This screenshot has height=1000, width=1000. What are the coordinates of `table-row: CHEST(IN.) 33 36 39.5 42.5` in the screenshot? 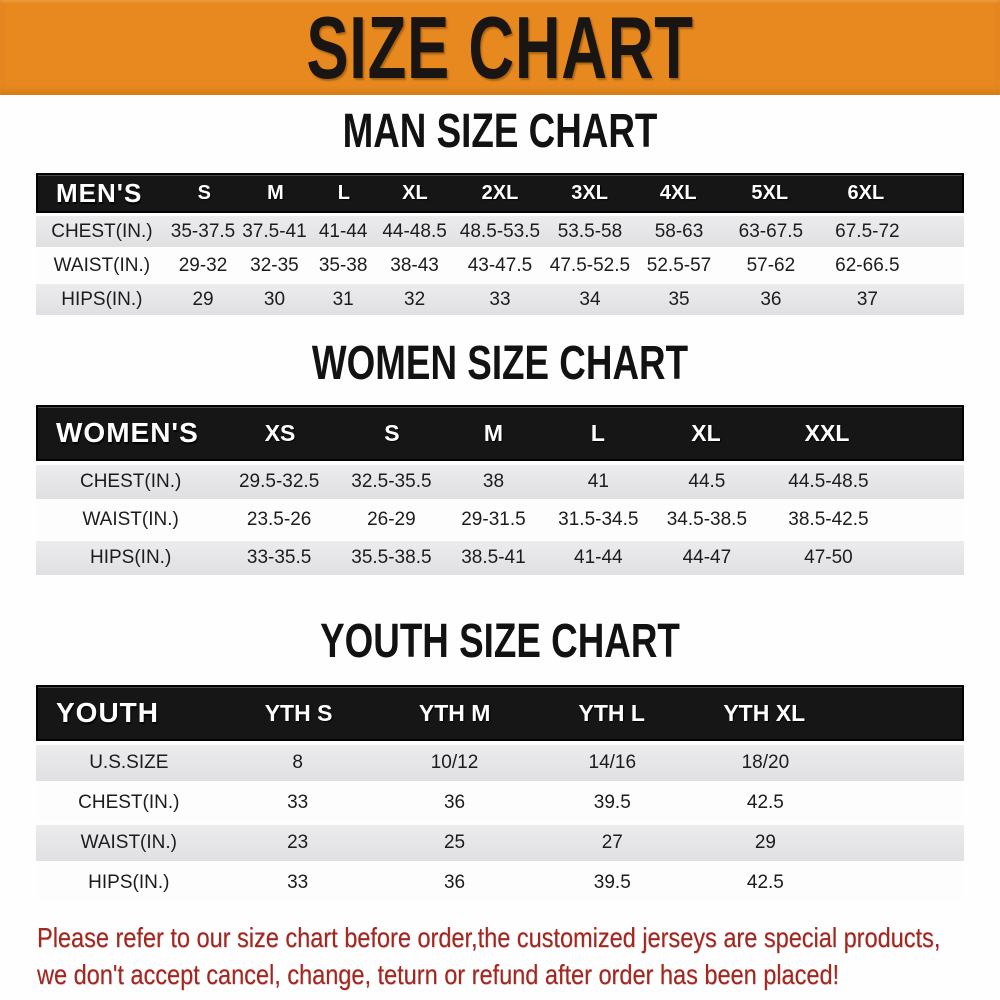 It's located at (500, 803).